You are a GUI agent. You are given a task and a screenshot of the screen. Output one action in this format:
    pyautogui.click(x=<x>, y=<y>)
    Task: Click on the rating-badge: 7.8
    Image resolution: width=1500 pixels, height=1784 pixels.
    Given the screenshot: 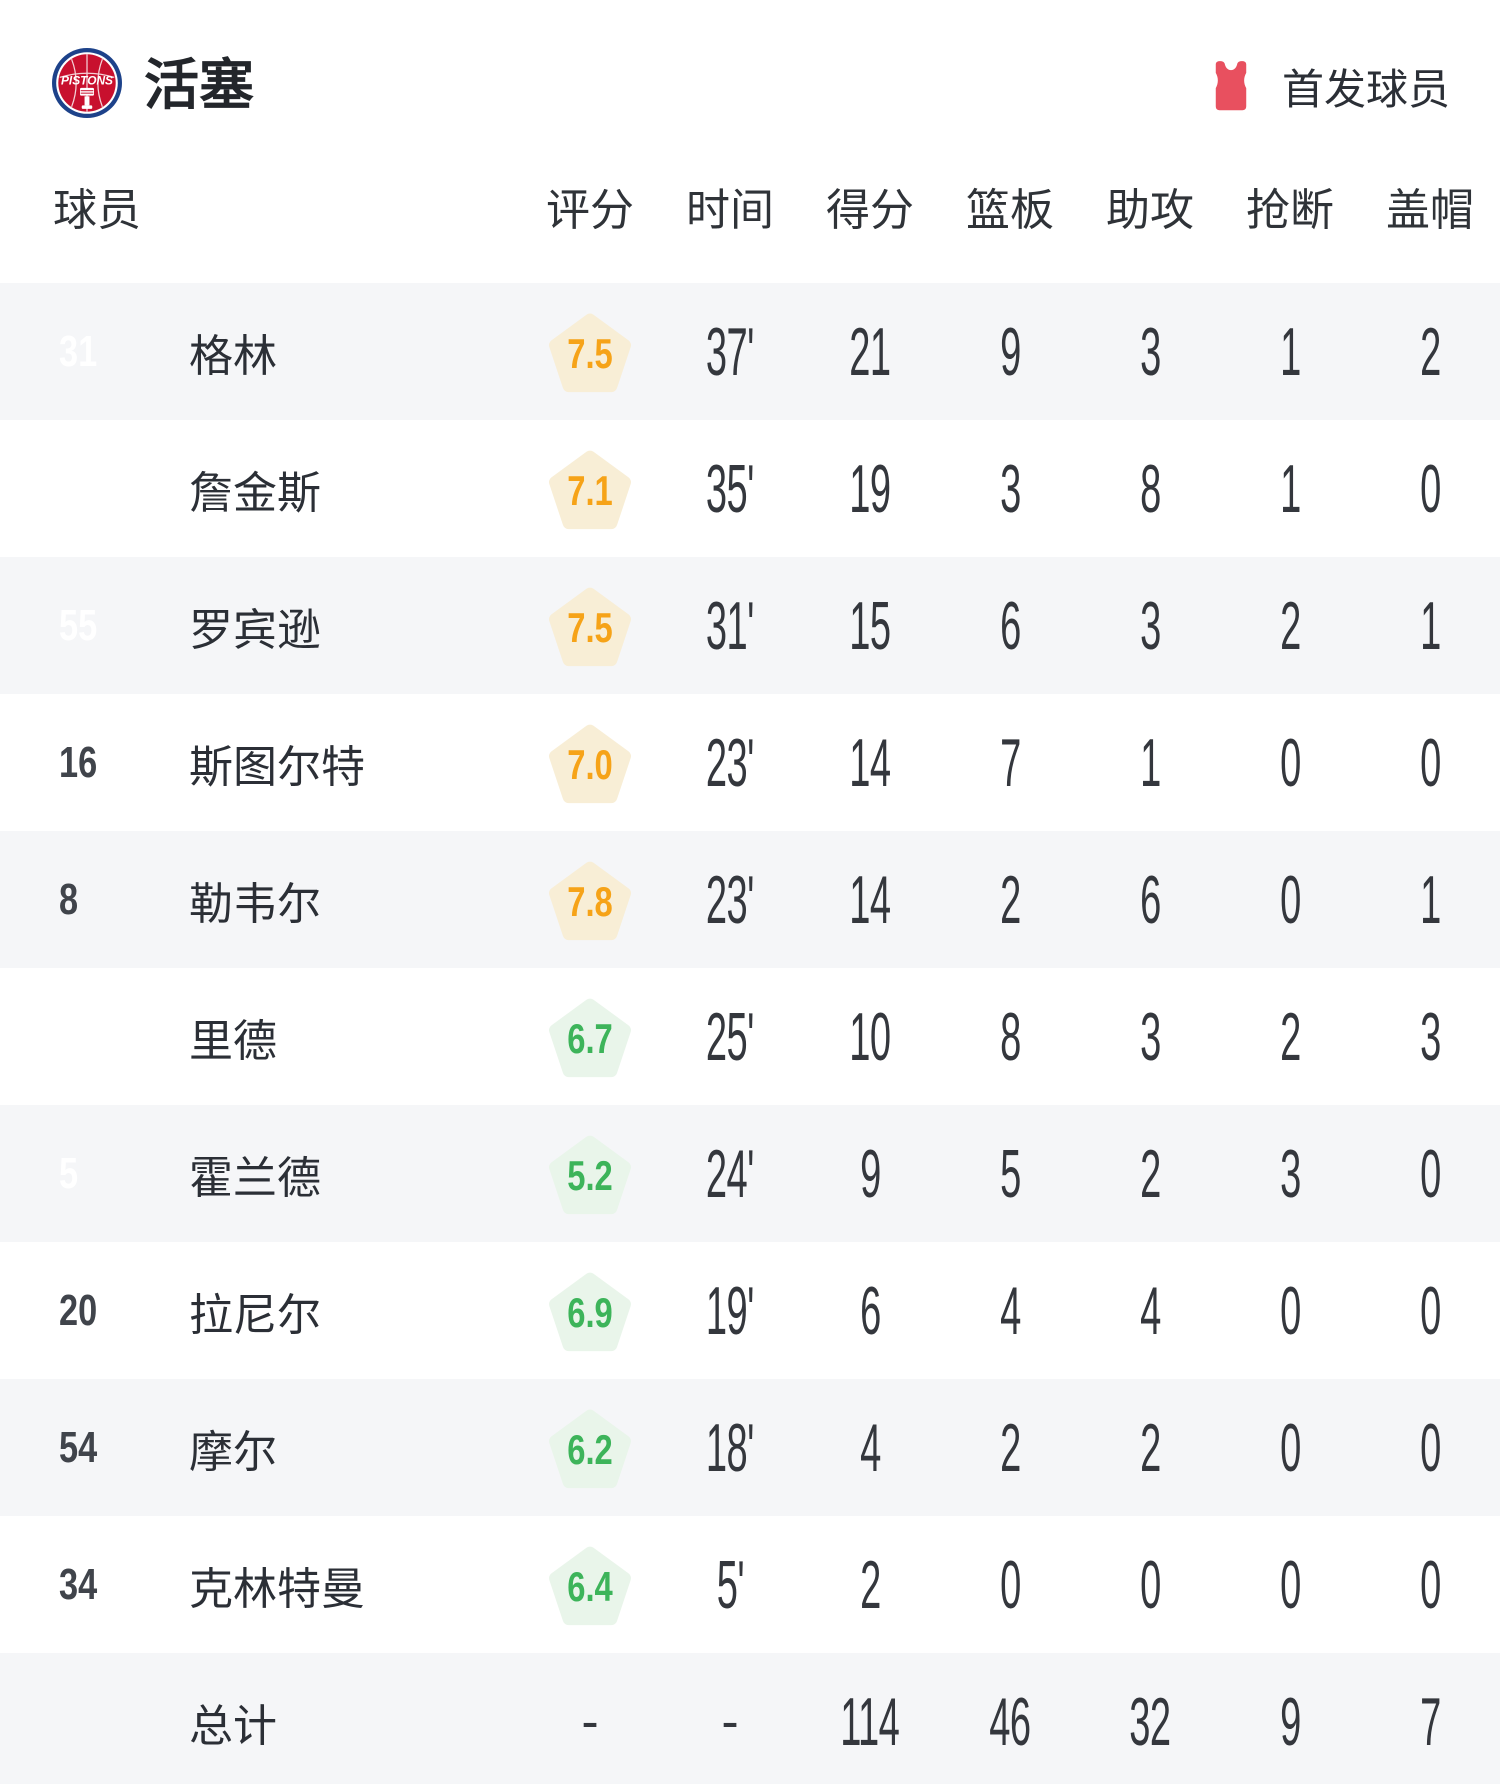 What is the action you would take?
    pyautogui.click(x=590, y=900)
    